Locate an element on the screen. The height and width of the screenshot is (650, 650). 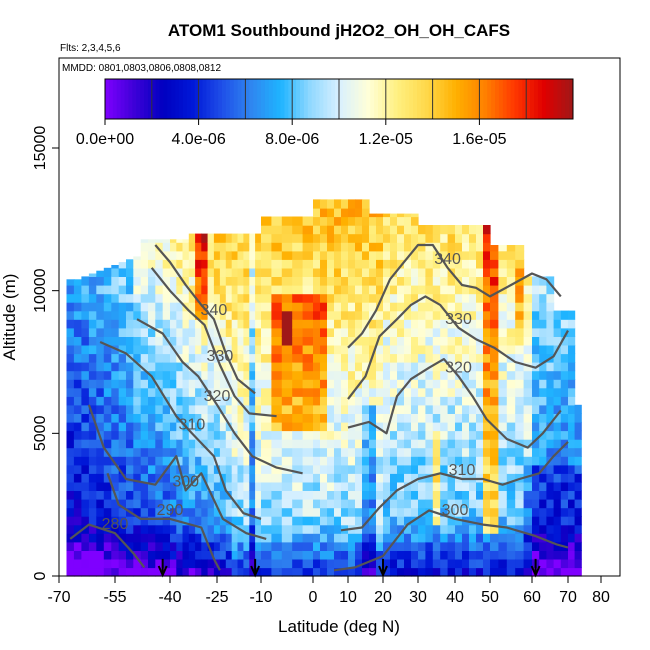
y-axis-label: Altitude (m) is located at coordinates (9, 317).